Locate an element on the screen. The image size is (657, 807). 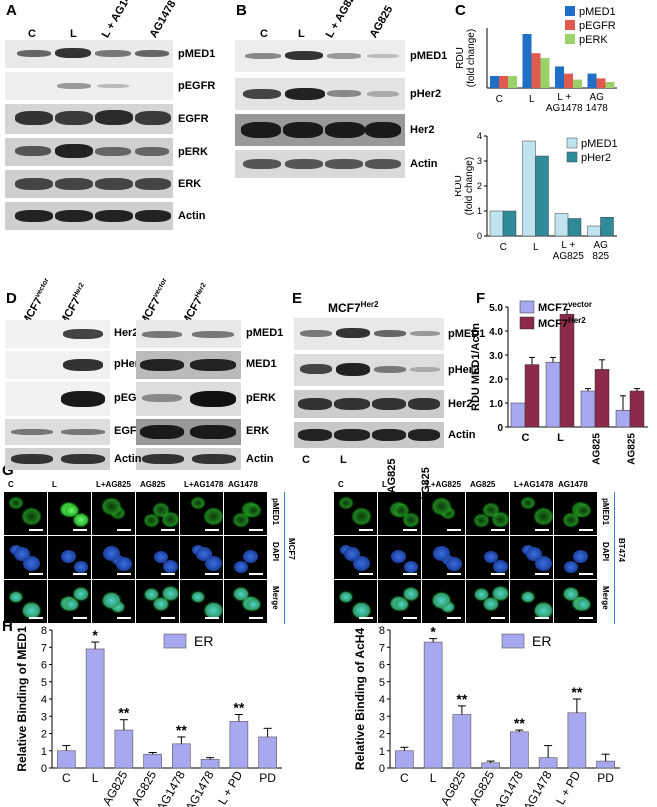
panel-label-e: E is located at coordinates (297, 298).